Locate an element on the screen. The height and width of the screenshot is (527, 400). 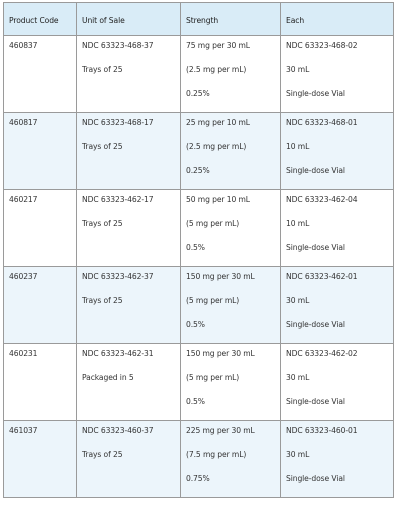
each-line: NDC 63323-462-02 is located at coordinates (322, 353).